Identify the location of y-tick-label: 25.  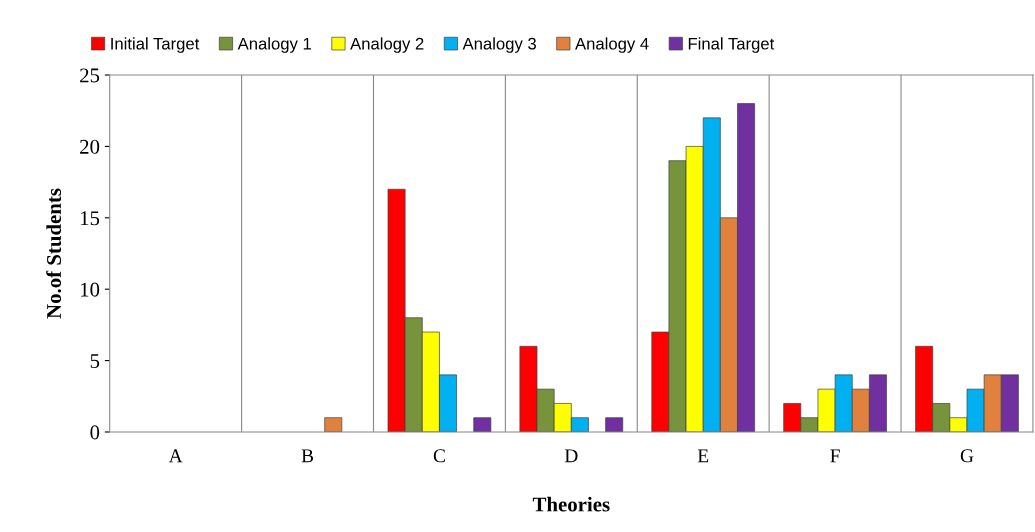
(90, 75).